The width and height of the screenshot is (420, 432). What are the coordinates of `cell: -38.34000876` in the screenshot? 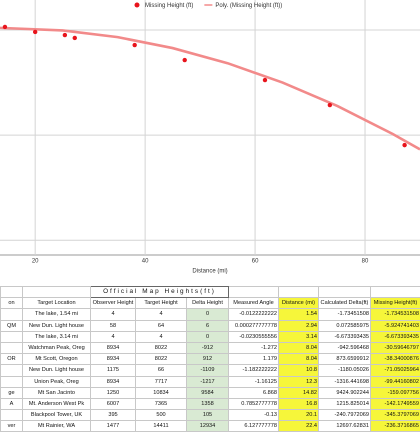 It's located at (395, 359).